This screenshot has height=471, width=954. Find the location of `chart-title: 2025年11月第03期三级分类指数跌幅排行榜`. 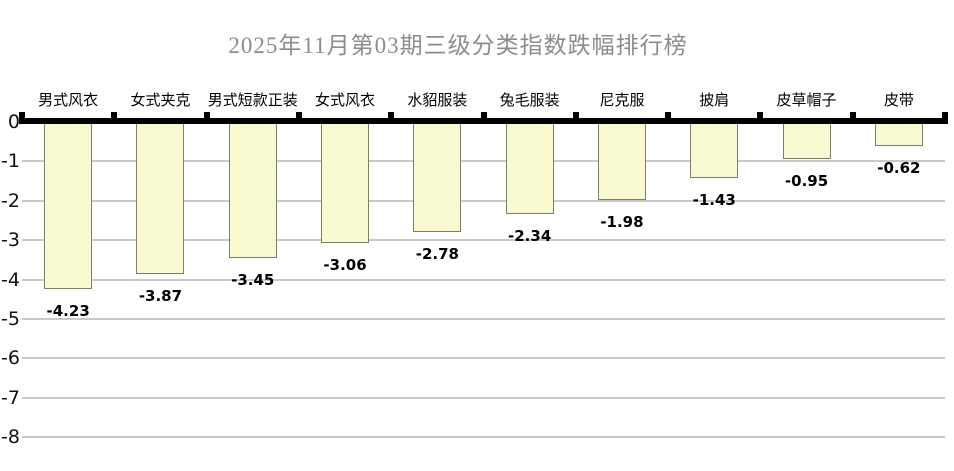

chart-title: 2025年11月第03期三级分类指数跌幅排行榜 is located at coordinates (458, 45).